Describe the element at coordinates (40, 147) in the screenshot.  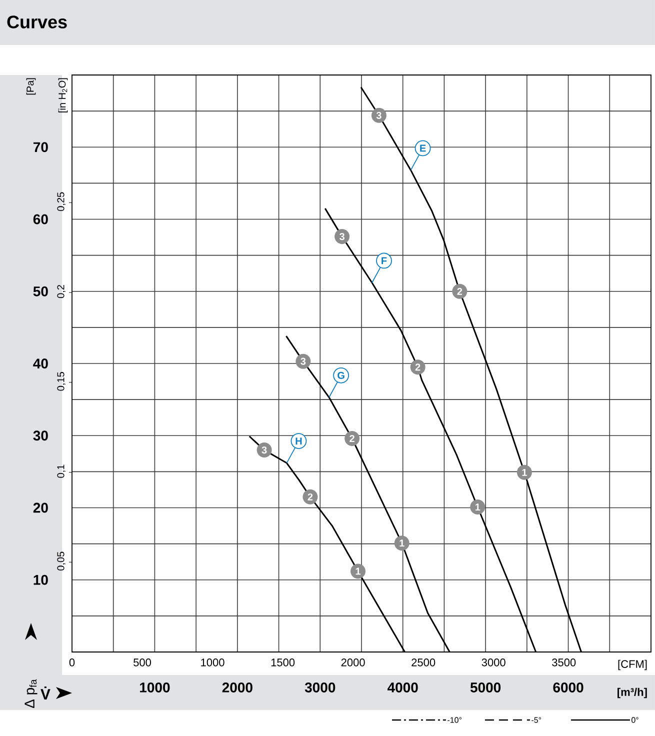
I see `y-tick-label: 70` at that location.